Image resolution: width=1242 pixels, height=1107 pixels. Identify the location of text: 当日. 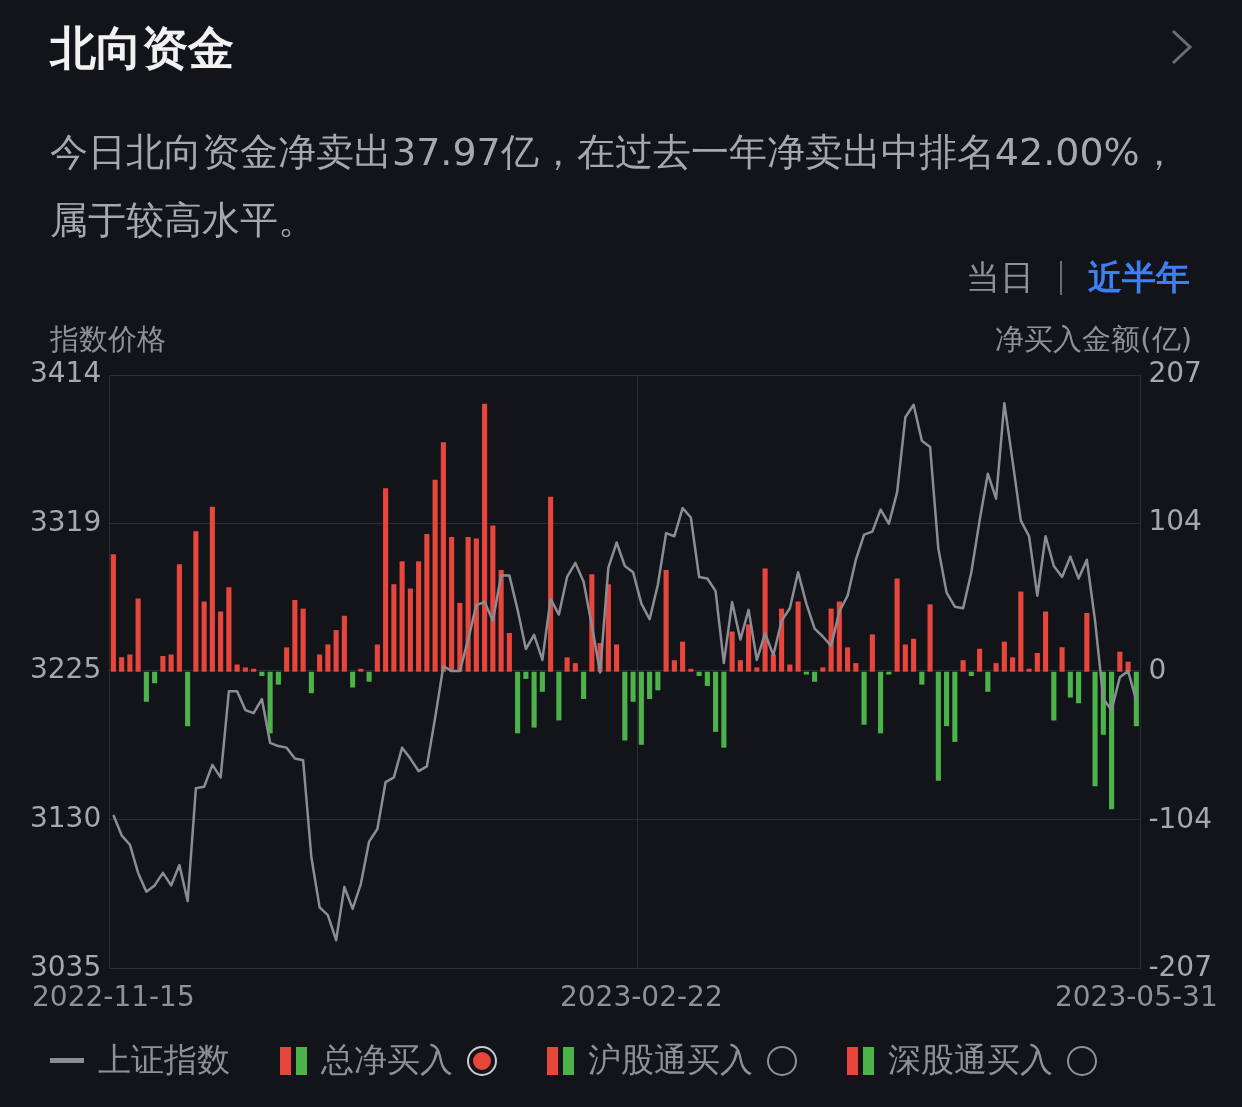
(1000, 277).